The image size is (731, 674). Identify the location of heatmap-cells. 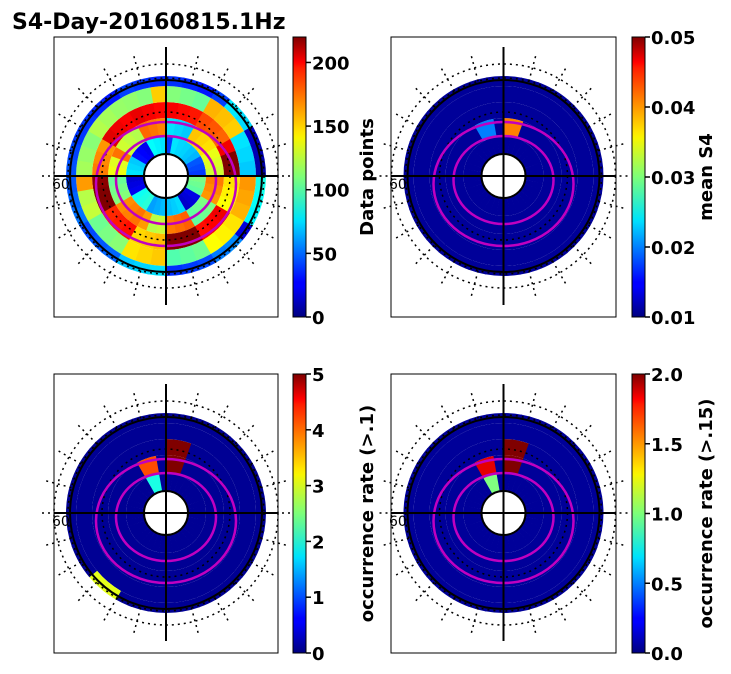
(166, 176).